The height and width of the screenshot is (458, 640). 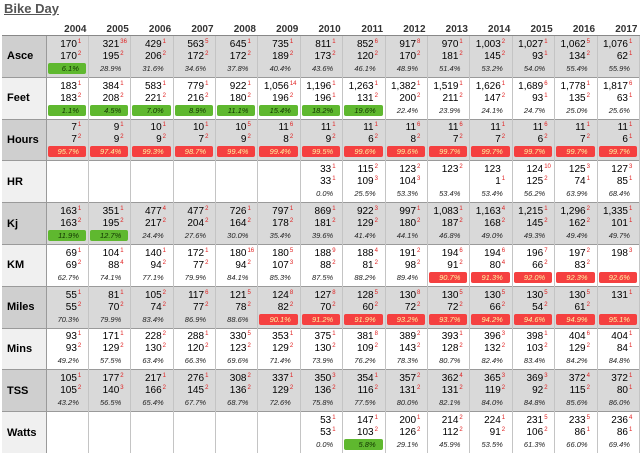 I want to click on value-bottom-line: 55 2, so click(x=67, y=308).